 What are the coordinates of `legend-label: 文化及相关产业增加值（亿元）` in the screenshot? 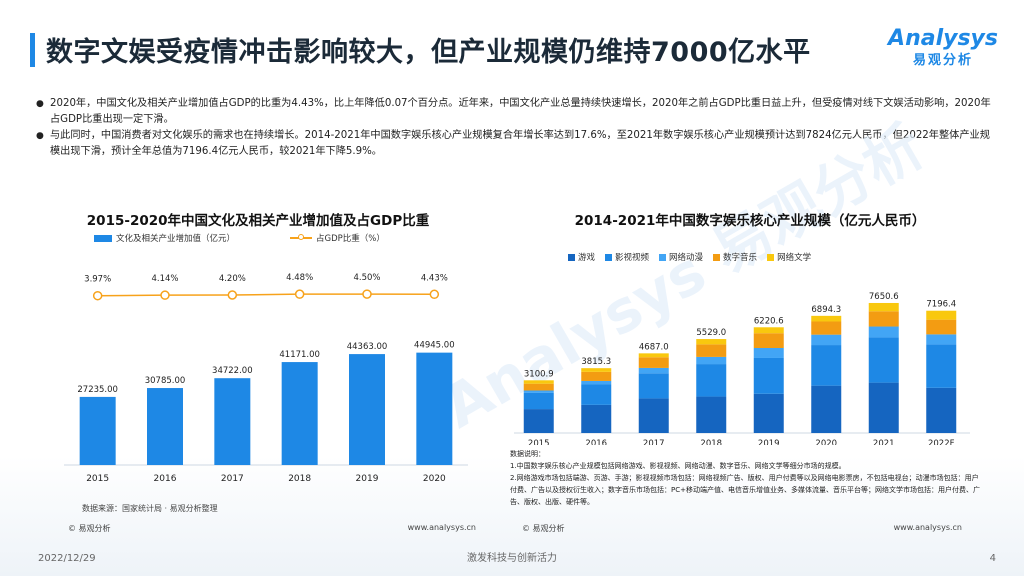 It's located at (176, 239).